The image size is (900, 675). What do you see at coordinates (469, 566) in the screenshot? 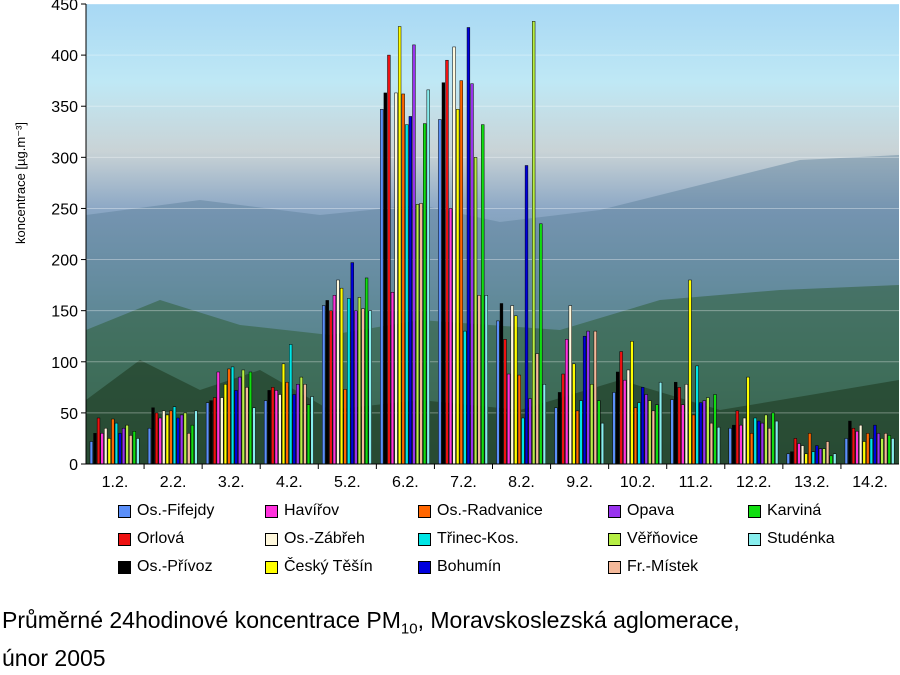
I see `legend-label: Bohumín` at bounding box center [469, 566].